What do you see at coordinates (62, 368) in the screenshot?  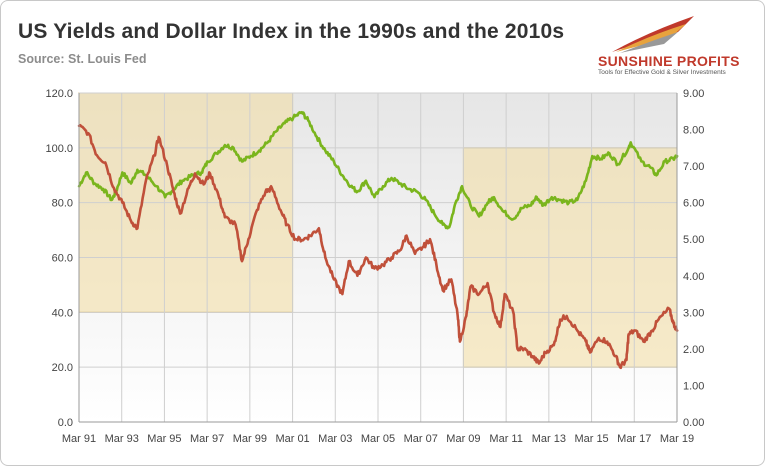 I see `y-left-tick-label: 20.0` at bounding box center [62, 368].